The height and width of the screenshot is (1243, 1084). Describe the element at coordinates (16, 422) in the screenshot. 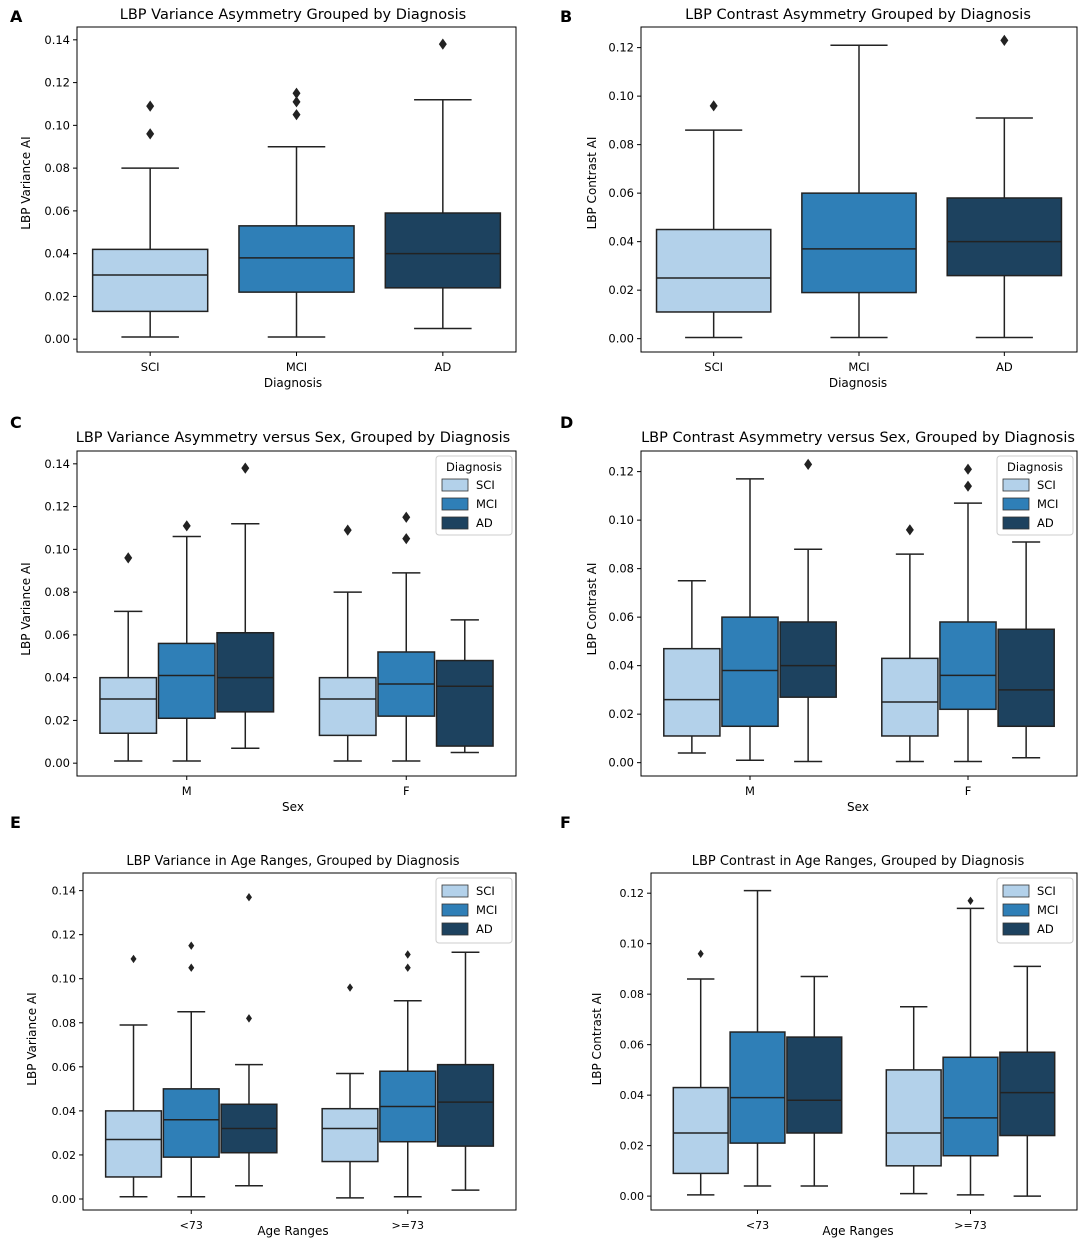

I see `panel-letter-c: C` at that location.